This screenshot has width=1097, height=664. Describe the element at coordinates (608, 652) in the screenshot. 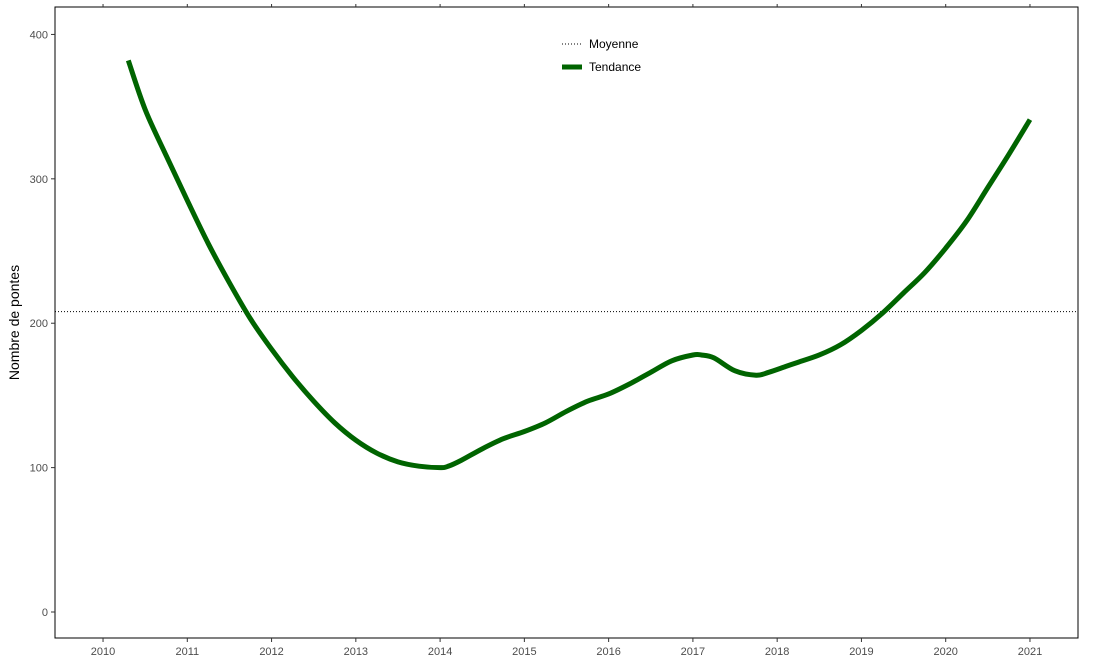

I see `x-tick-label: 2016` at that location.